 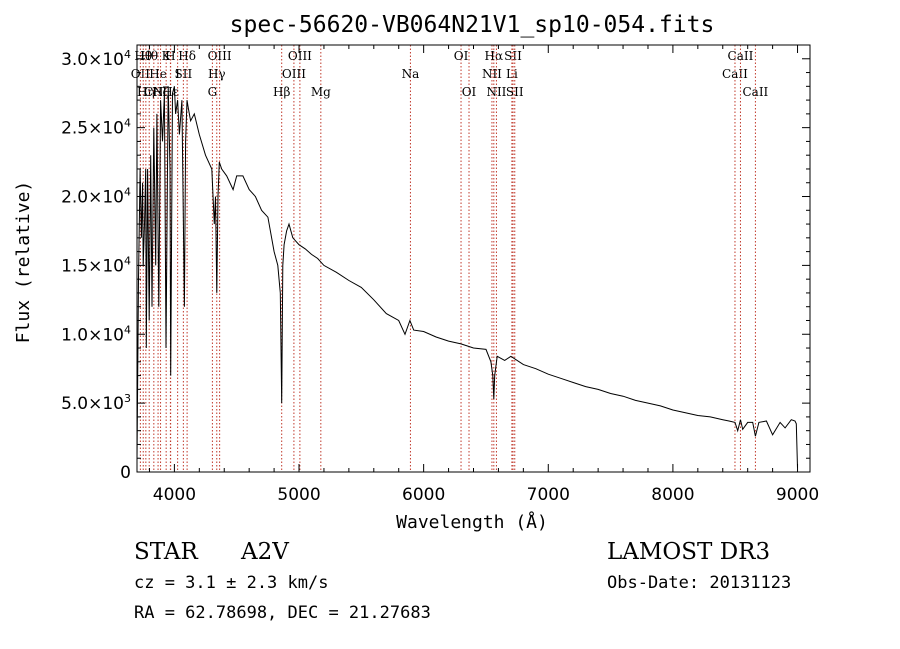 I want to click on line-marker-label: CN, so click(x=154, y=92).